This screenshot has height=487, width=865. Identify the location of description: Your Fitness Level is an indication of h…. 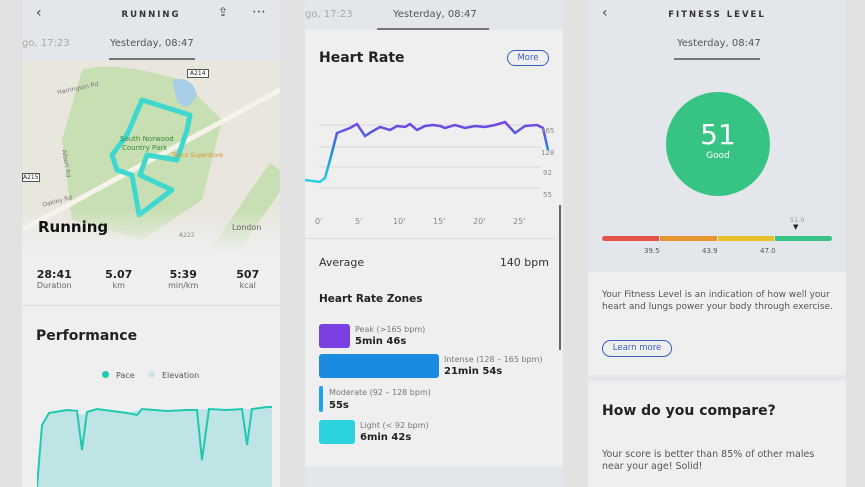
(717, 301).